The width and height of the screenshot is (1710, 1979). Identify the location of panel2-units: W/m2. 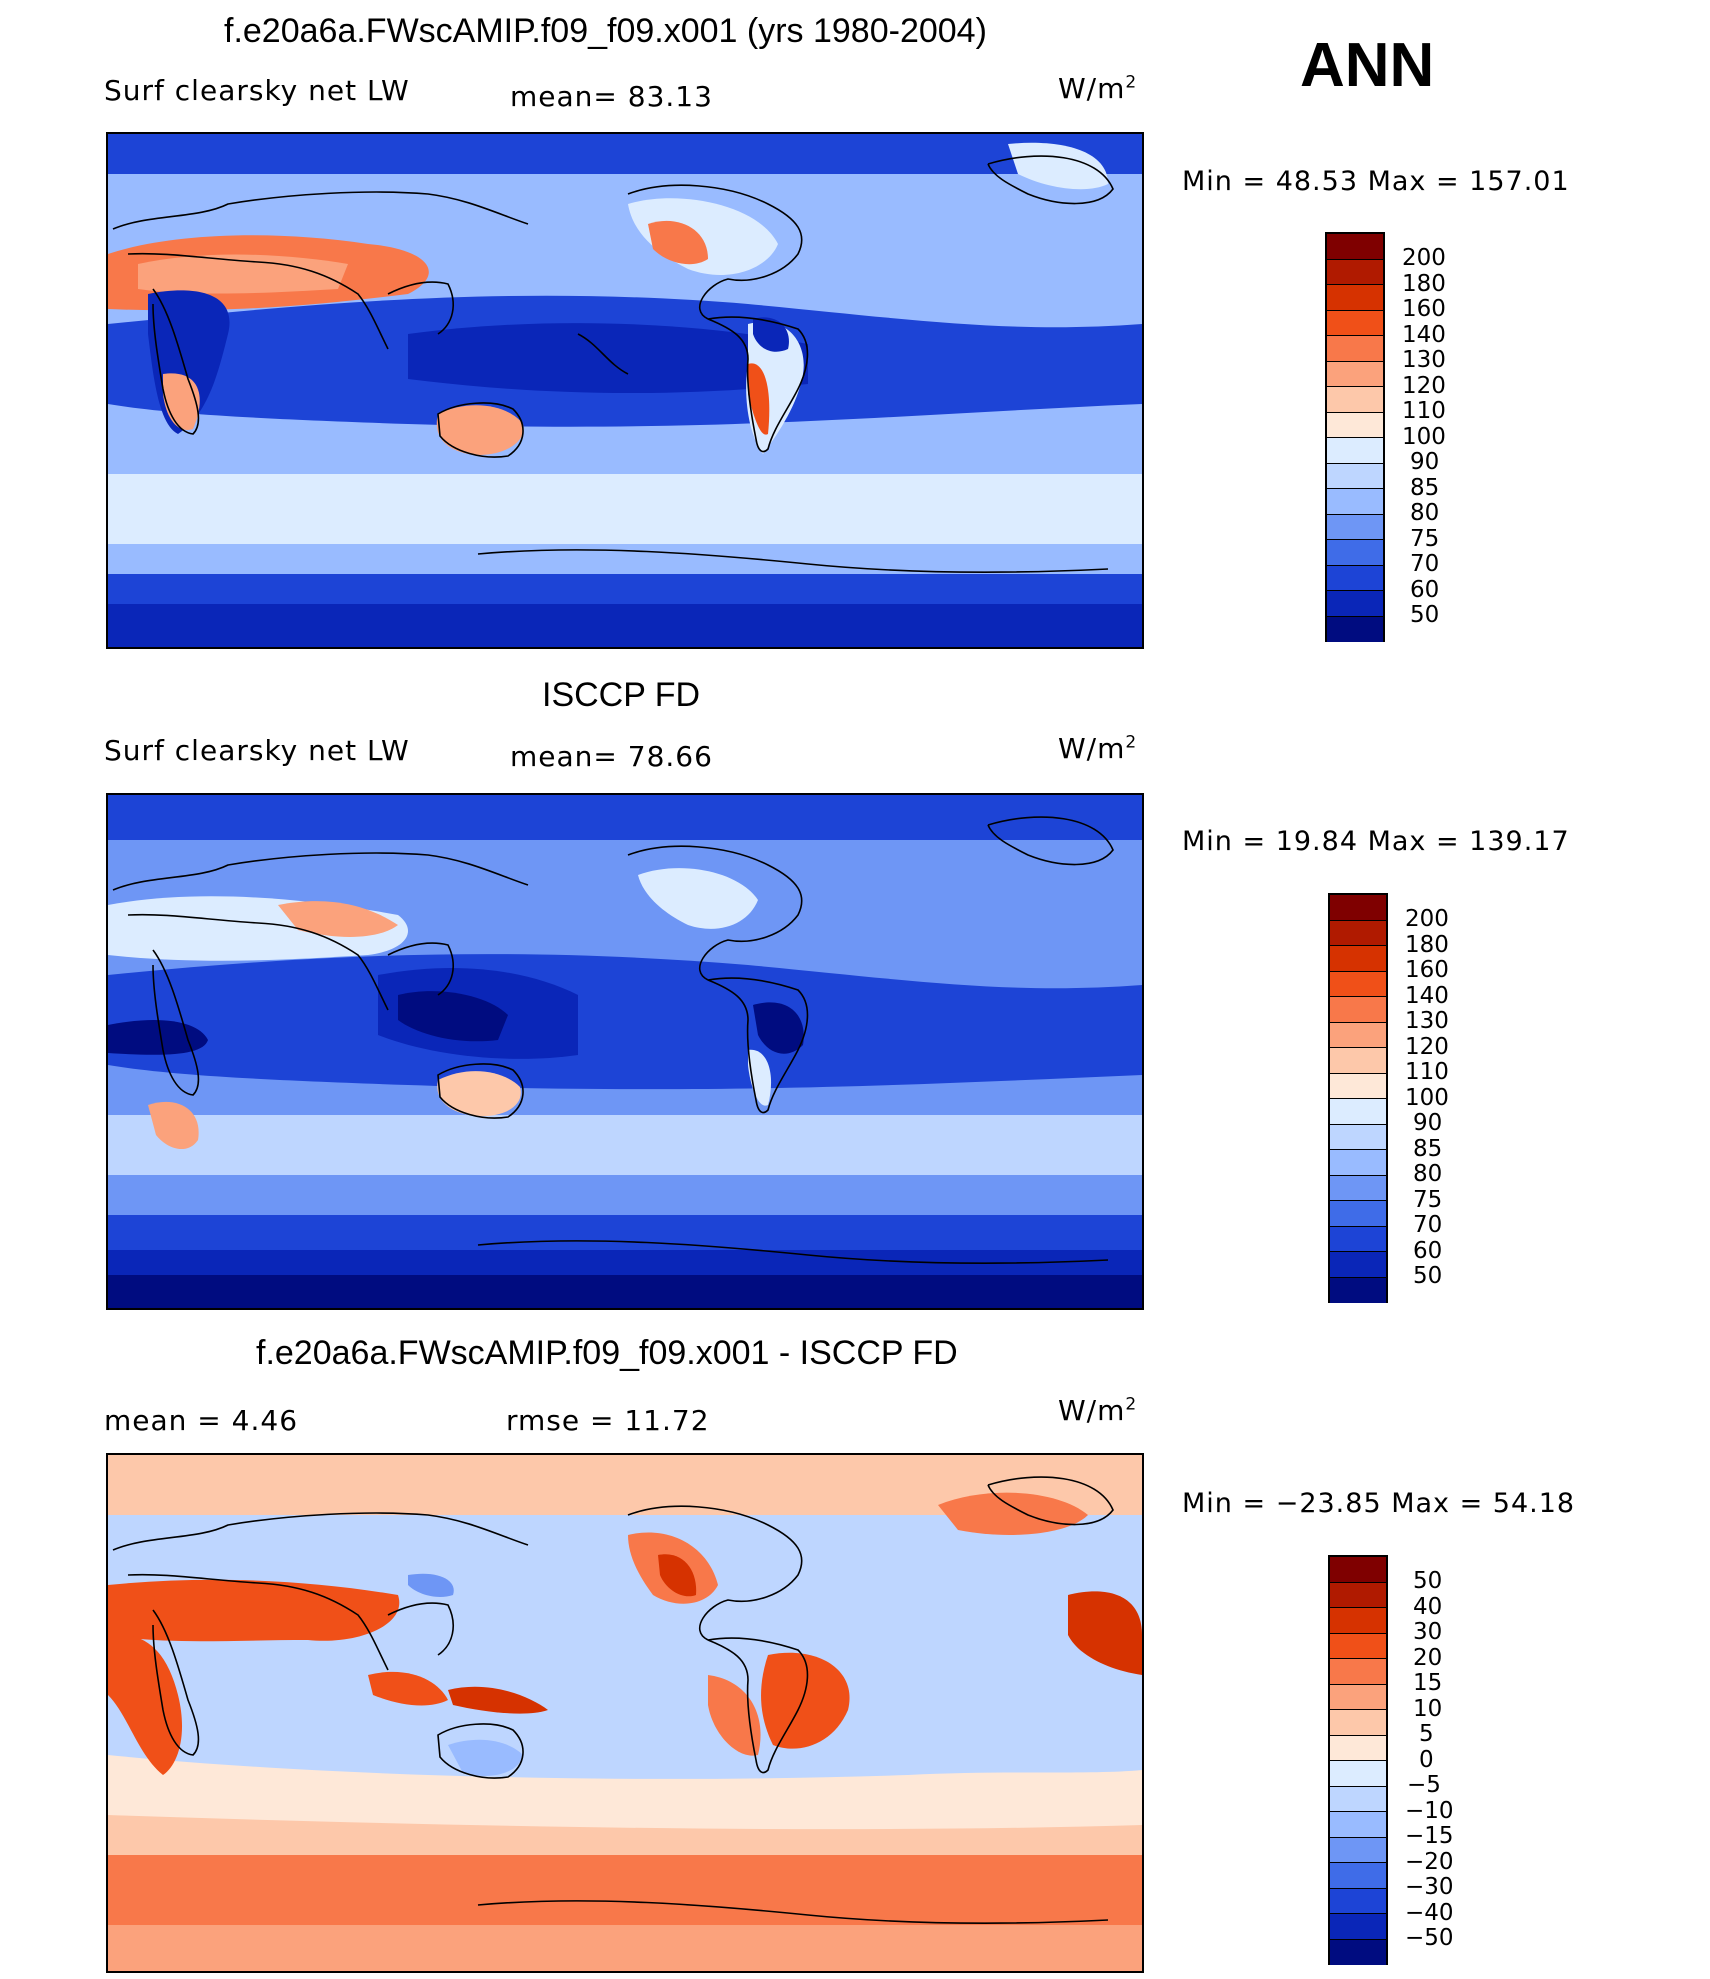
(1098, 748).